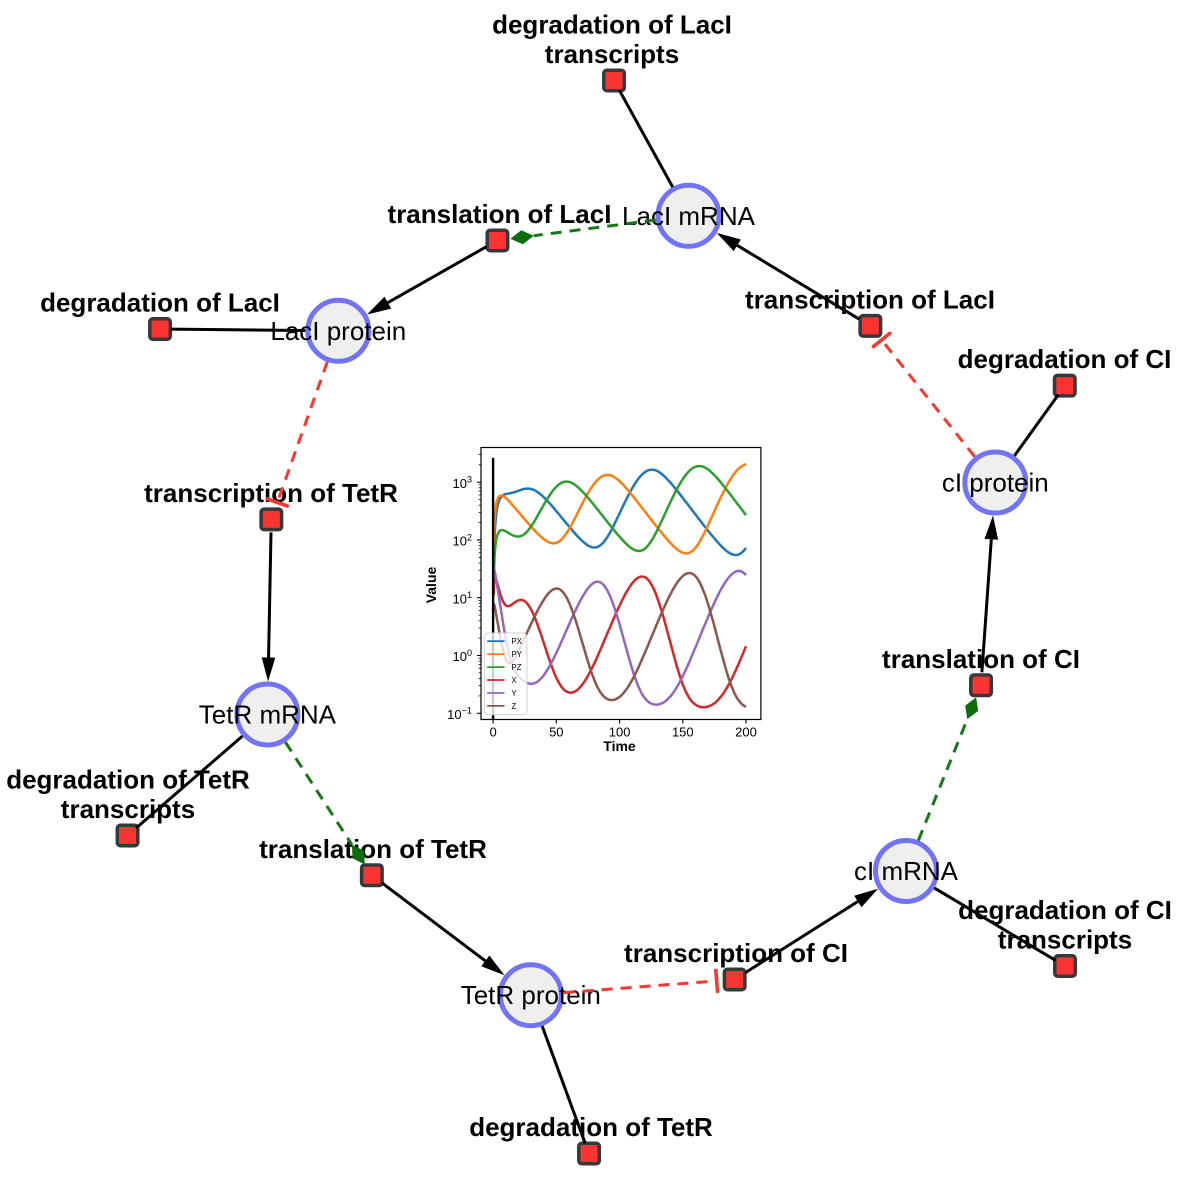 This screenshot has width=1189, height=1200. What do you see at coordinates (995, 483) in the screenshot?
I see `svg-text: cI protein` at bounding box center [995, 483].